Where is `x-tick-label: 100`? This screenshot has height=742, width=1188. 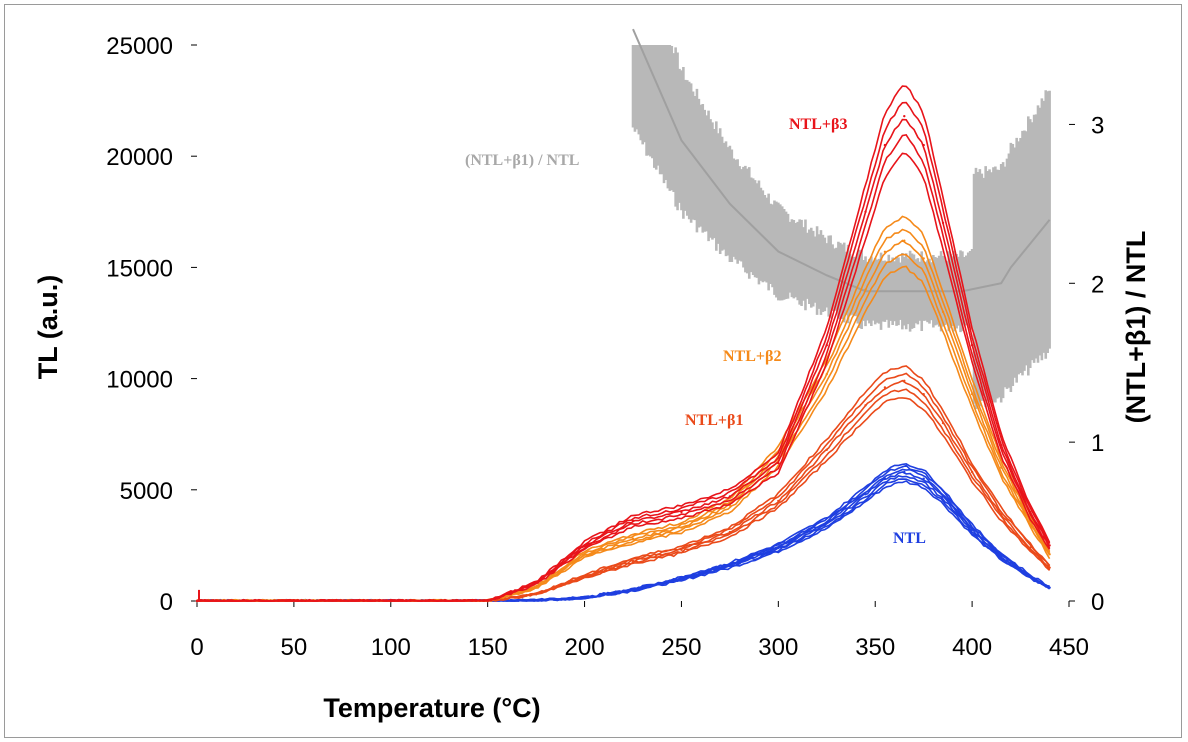
x-tick-label: 100 is located at coordinates (391, 647).